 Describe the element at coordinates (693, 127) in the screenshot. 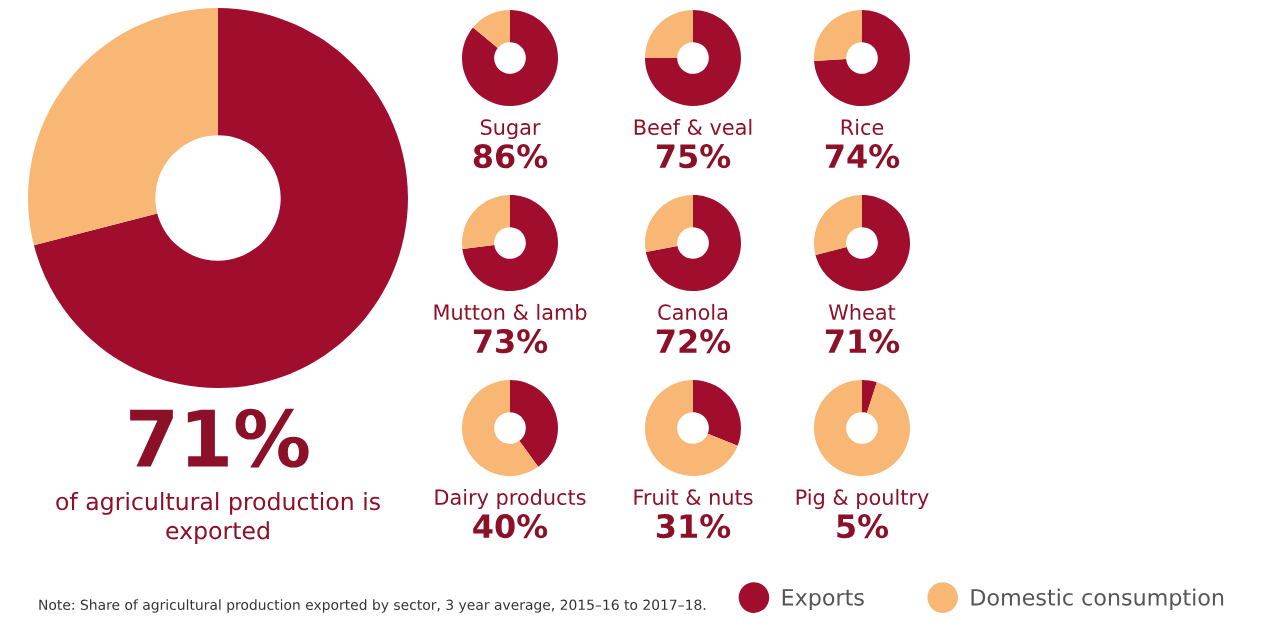

I see `text: Beef & veal` at that location.